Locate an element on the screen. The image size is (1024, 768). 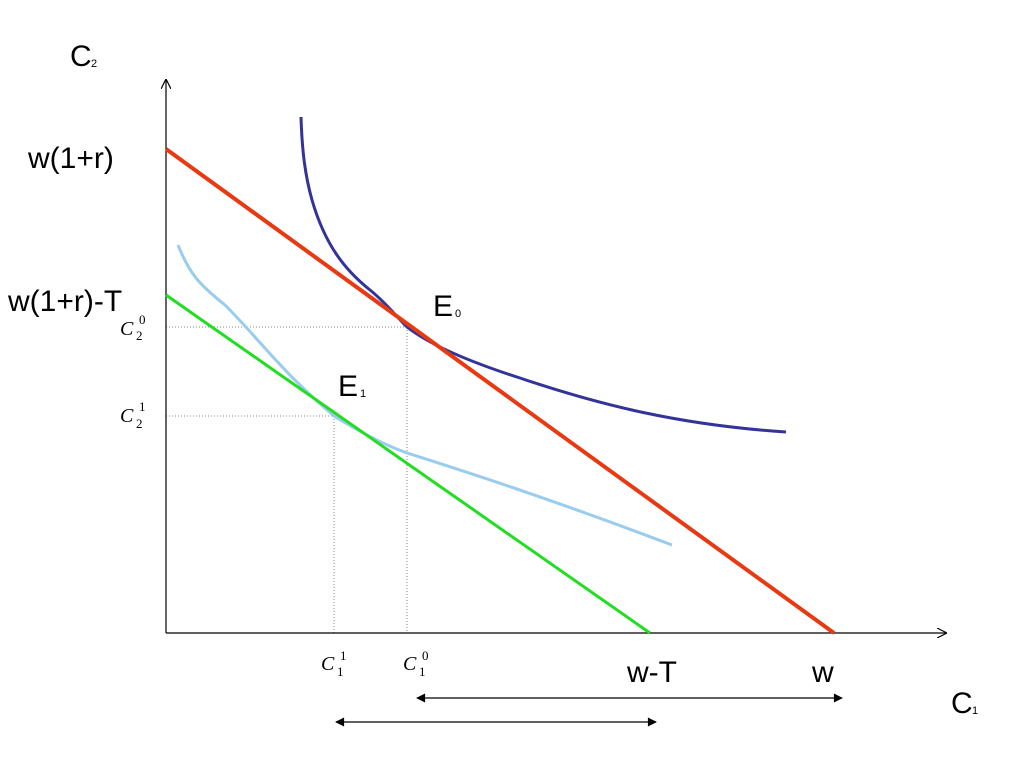
y-tick-c20-base: C is located at coordinates (127, 329).